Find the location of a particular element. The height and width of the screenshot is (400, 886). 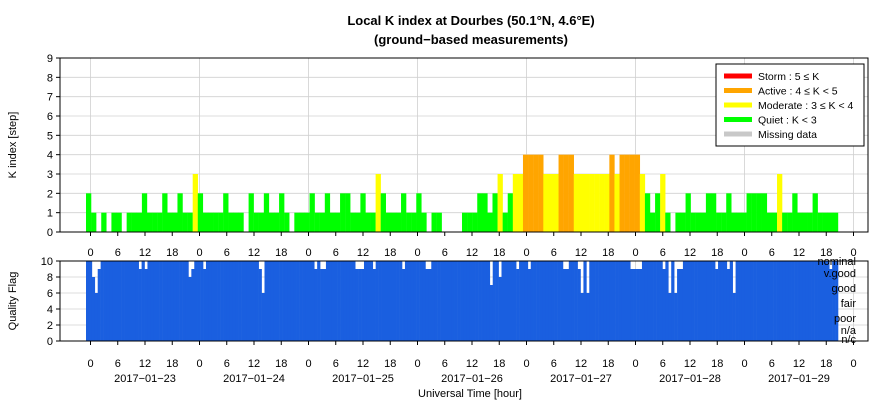

k-index-x-tick-label: 18 is located at coordinates (390, 253).